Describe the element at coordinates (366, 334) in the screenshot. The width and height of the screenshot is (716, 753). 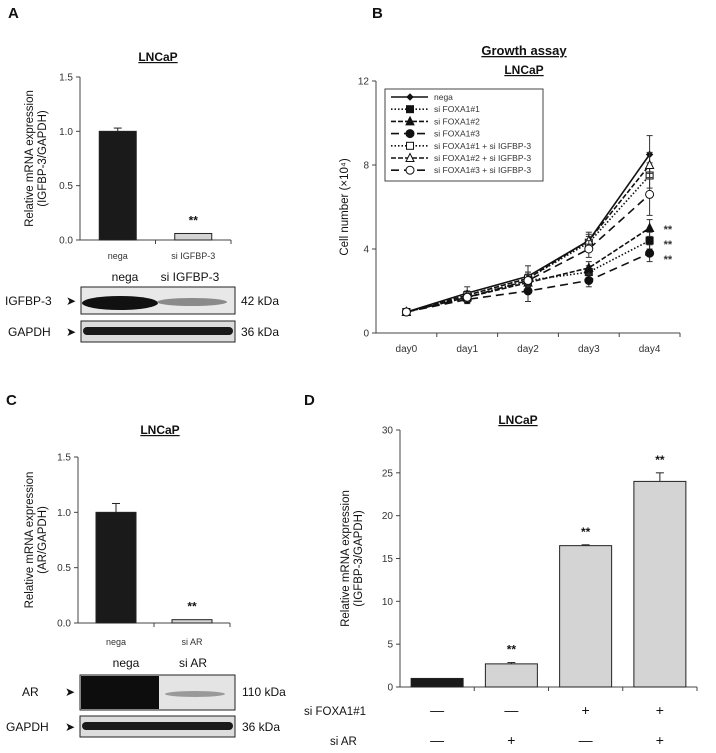
I see `y-tick-label: 0` at that location.